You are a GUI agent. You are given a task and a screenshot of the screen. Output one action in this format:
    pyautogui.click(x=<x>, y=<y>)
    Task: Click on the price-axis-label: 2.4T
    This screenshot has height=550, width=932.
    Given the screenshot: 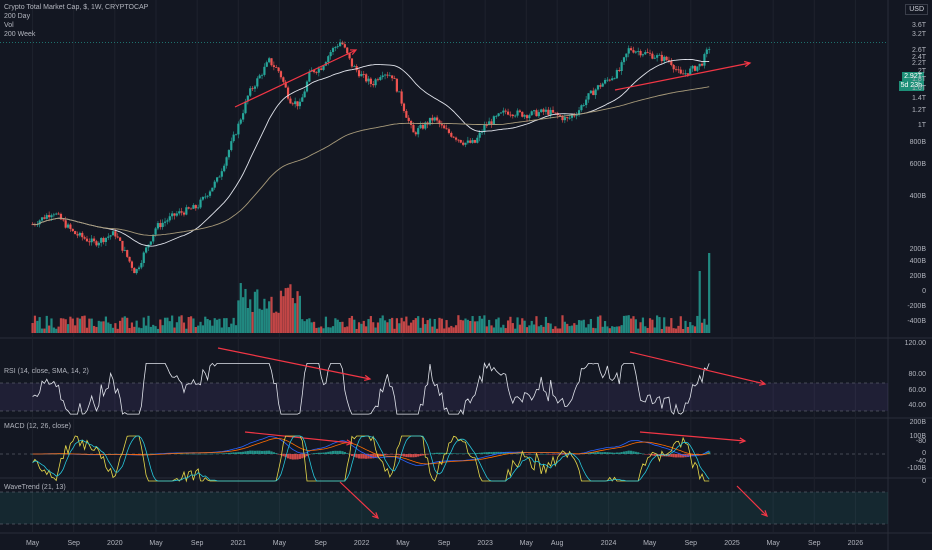 What is the action you would take?
    pyautogui.click(x=918, y=57)
    